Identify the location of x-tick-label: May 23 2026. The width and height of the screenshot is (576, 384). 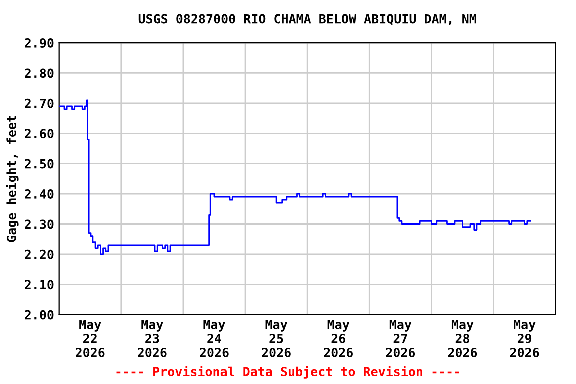
(152, 339).